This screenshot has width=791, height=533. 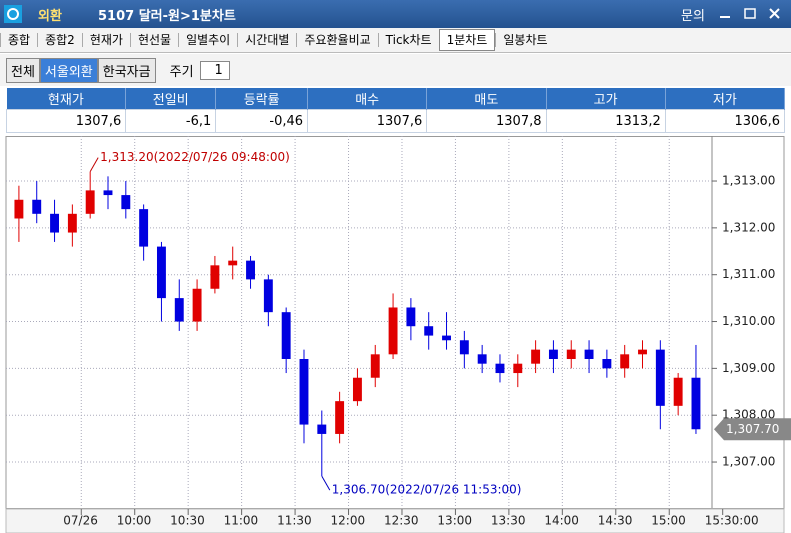 I want to click on help-button: 문의, so click(x=693, y=16).